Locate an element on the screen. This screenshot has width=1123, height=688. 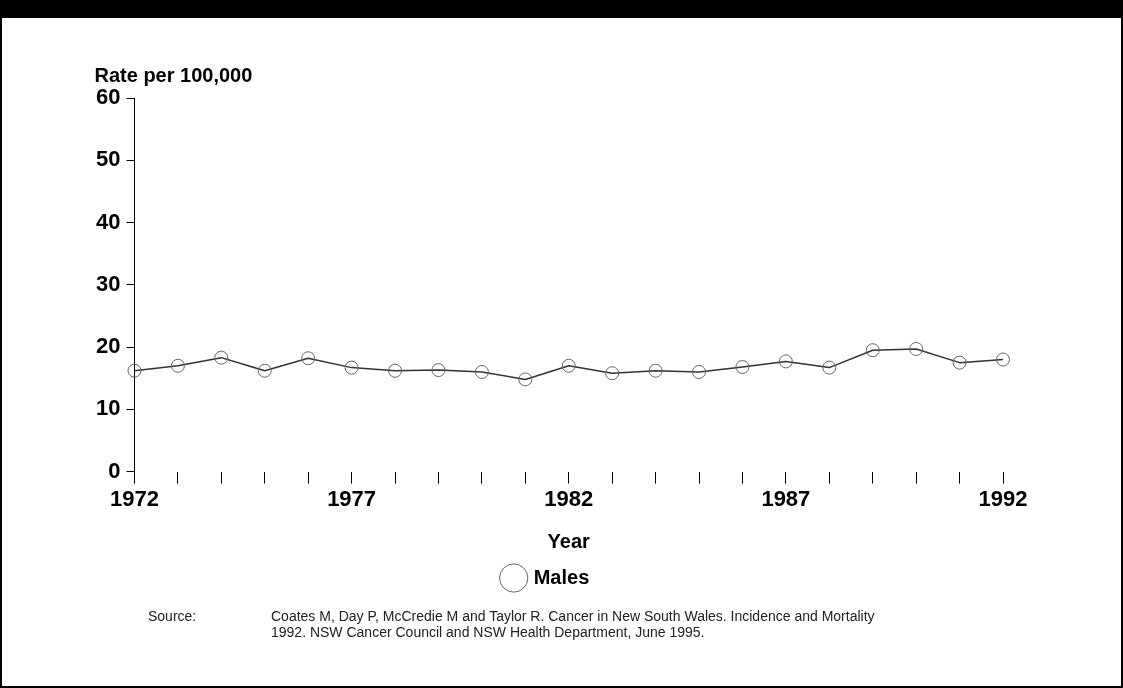
y-tick-label: 60 is located at coordinates (108, 97).